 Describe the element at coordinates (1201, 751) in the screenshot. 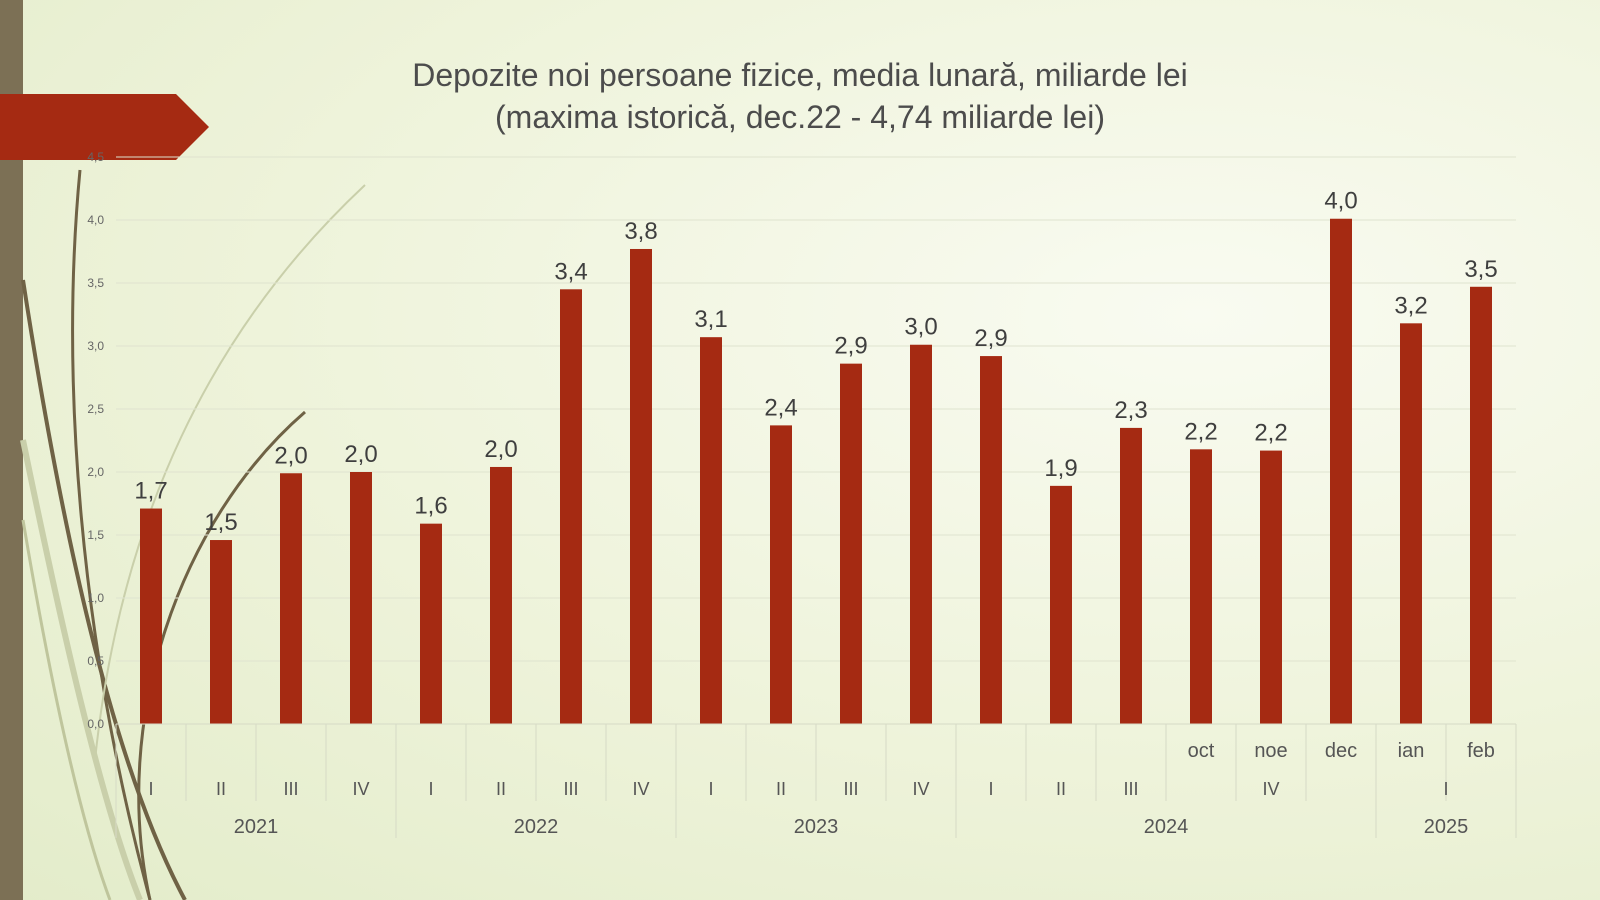

I see `month-label: oct` at that location.